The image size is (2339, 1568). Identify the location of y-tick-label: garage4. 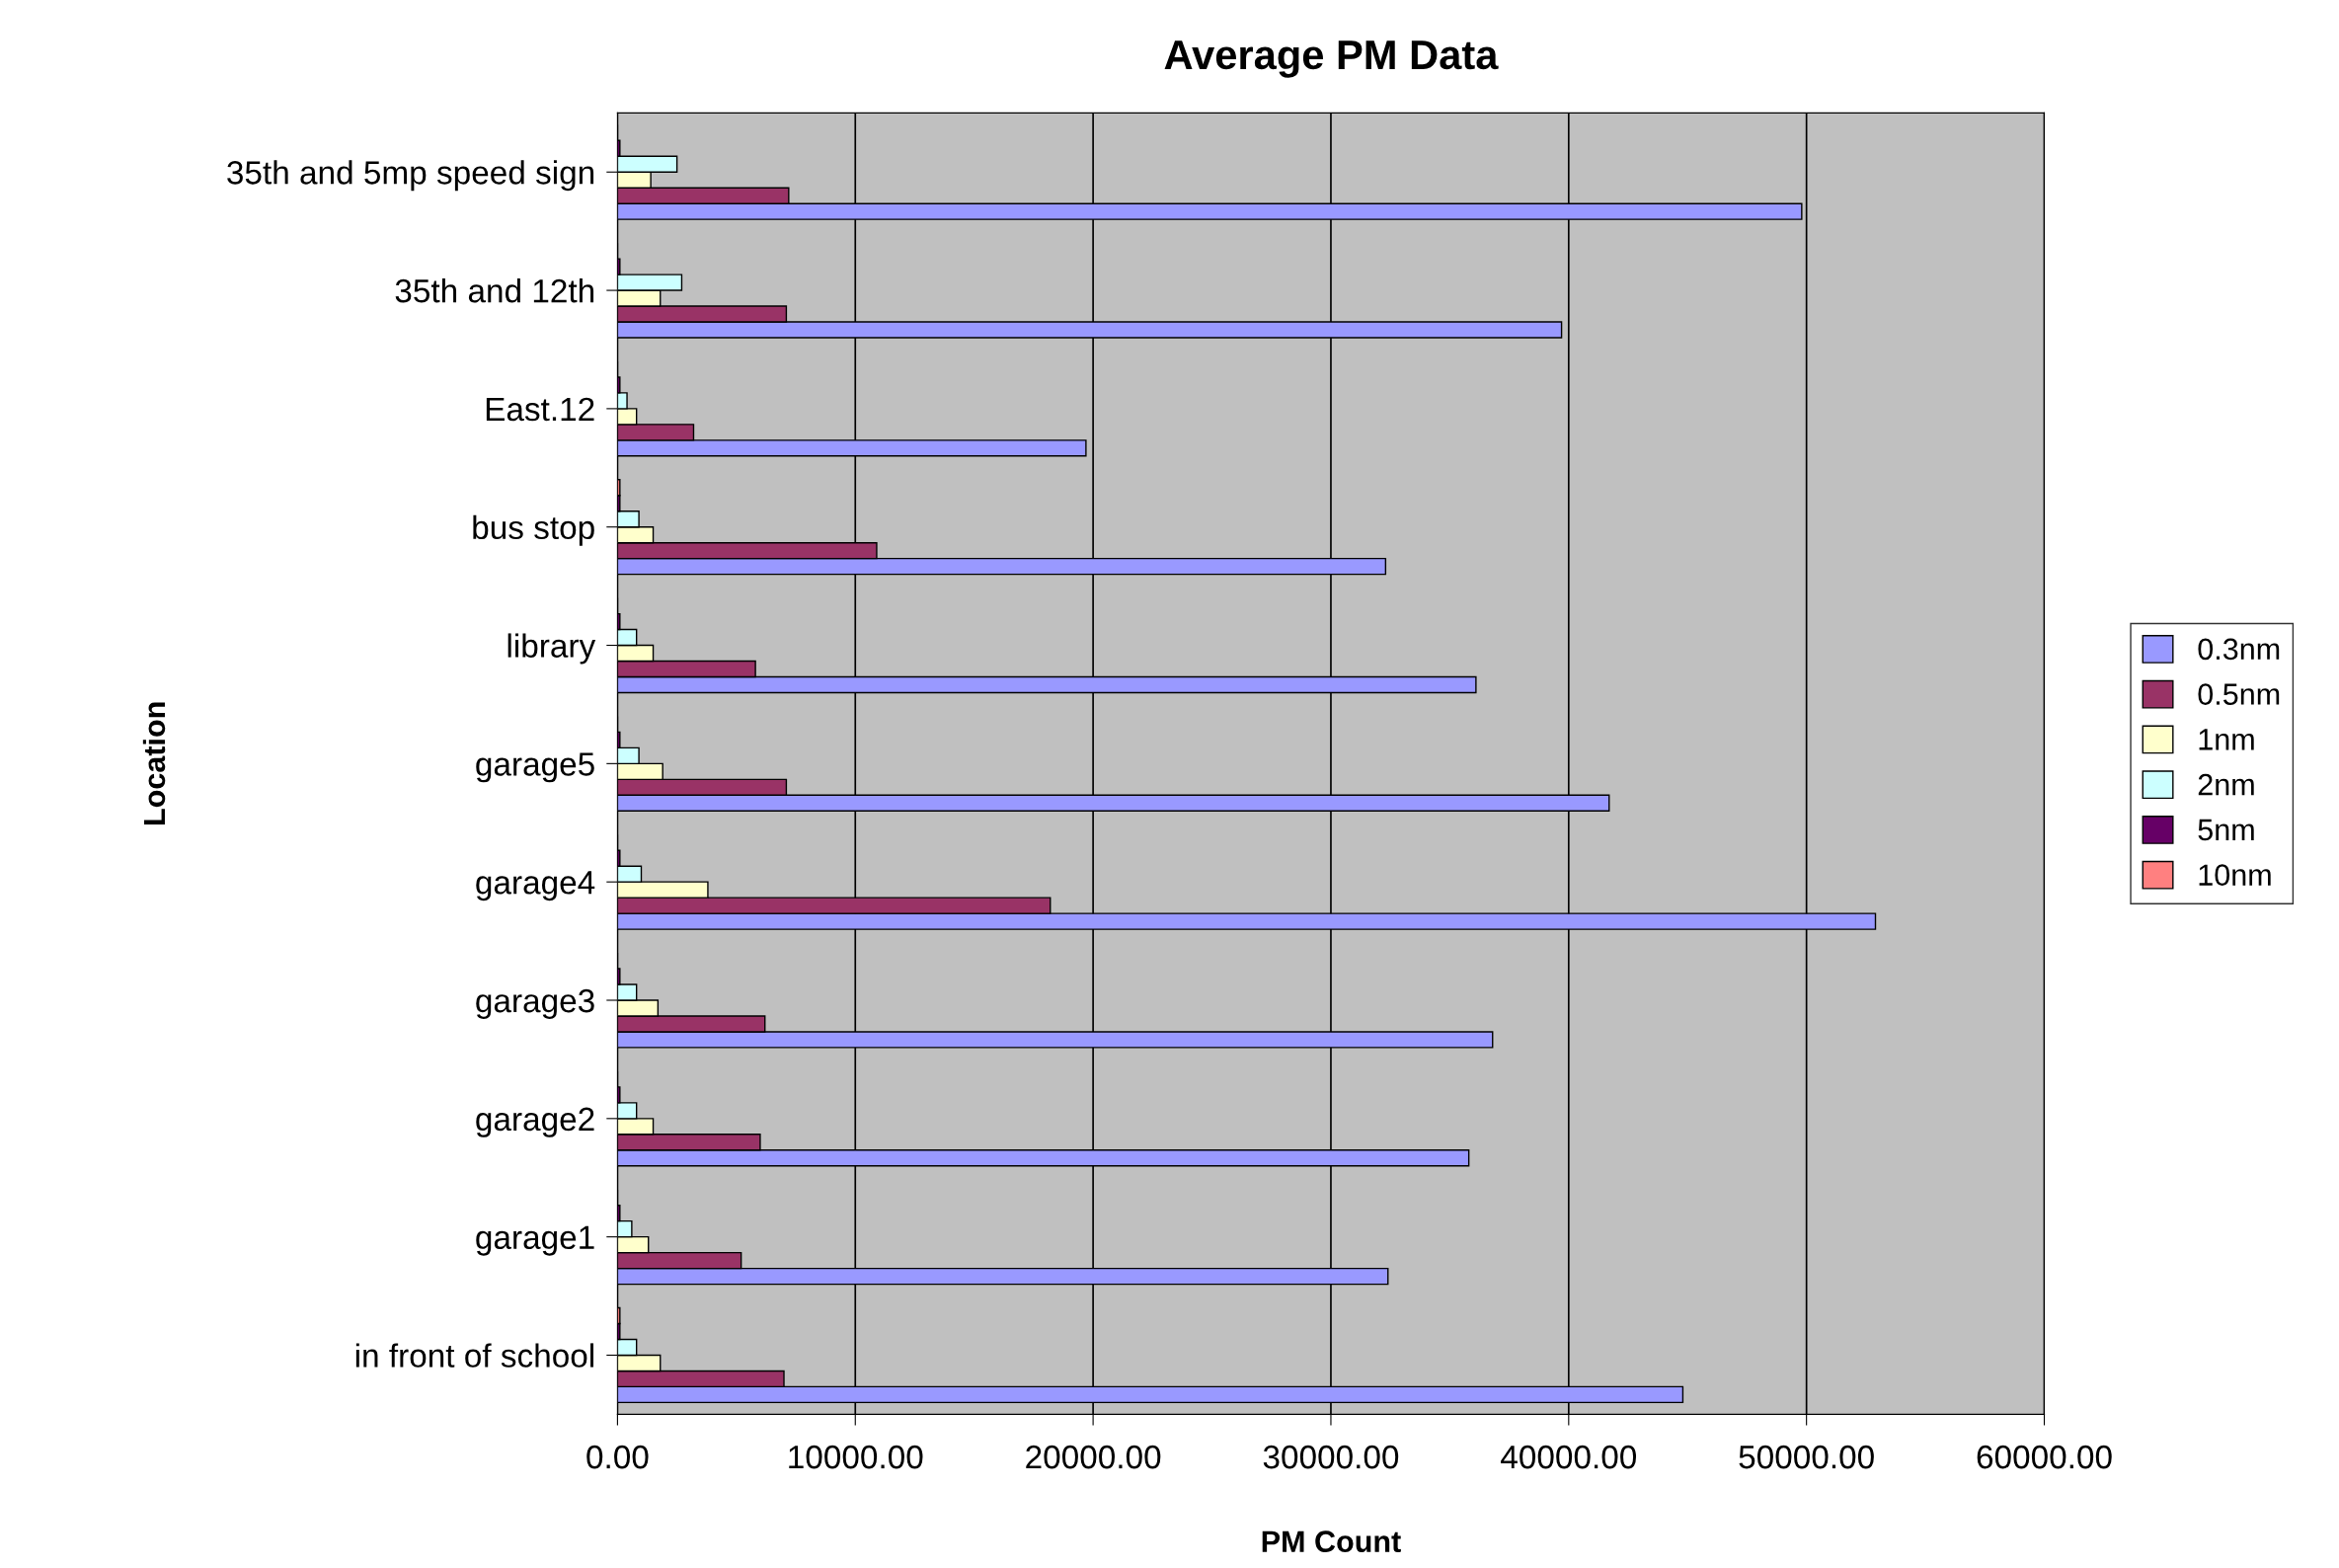
(535, 886).